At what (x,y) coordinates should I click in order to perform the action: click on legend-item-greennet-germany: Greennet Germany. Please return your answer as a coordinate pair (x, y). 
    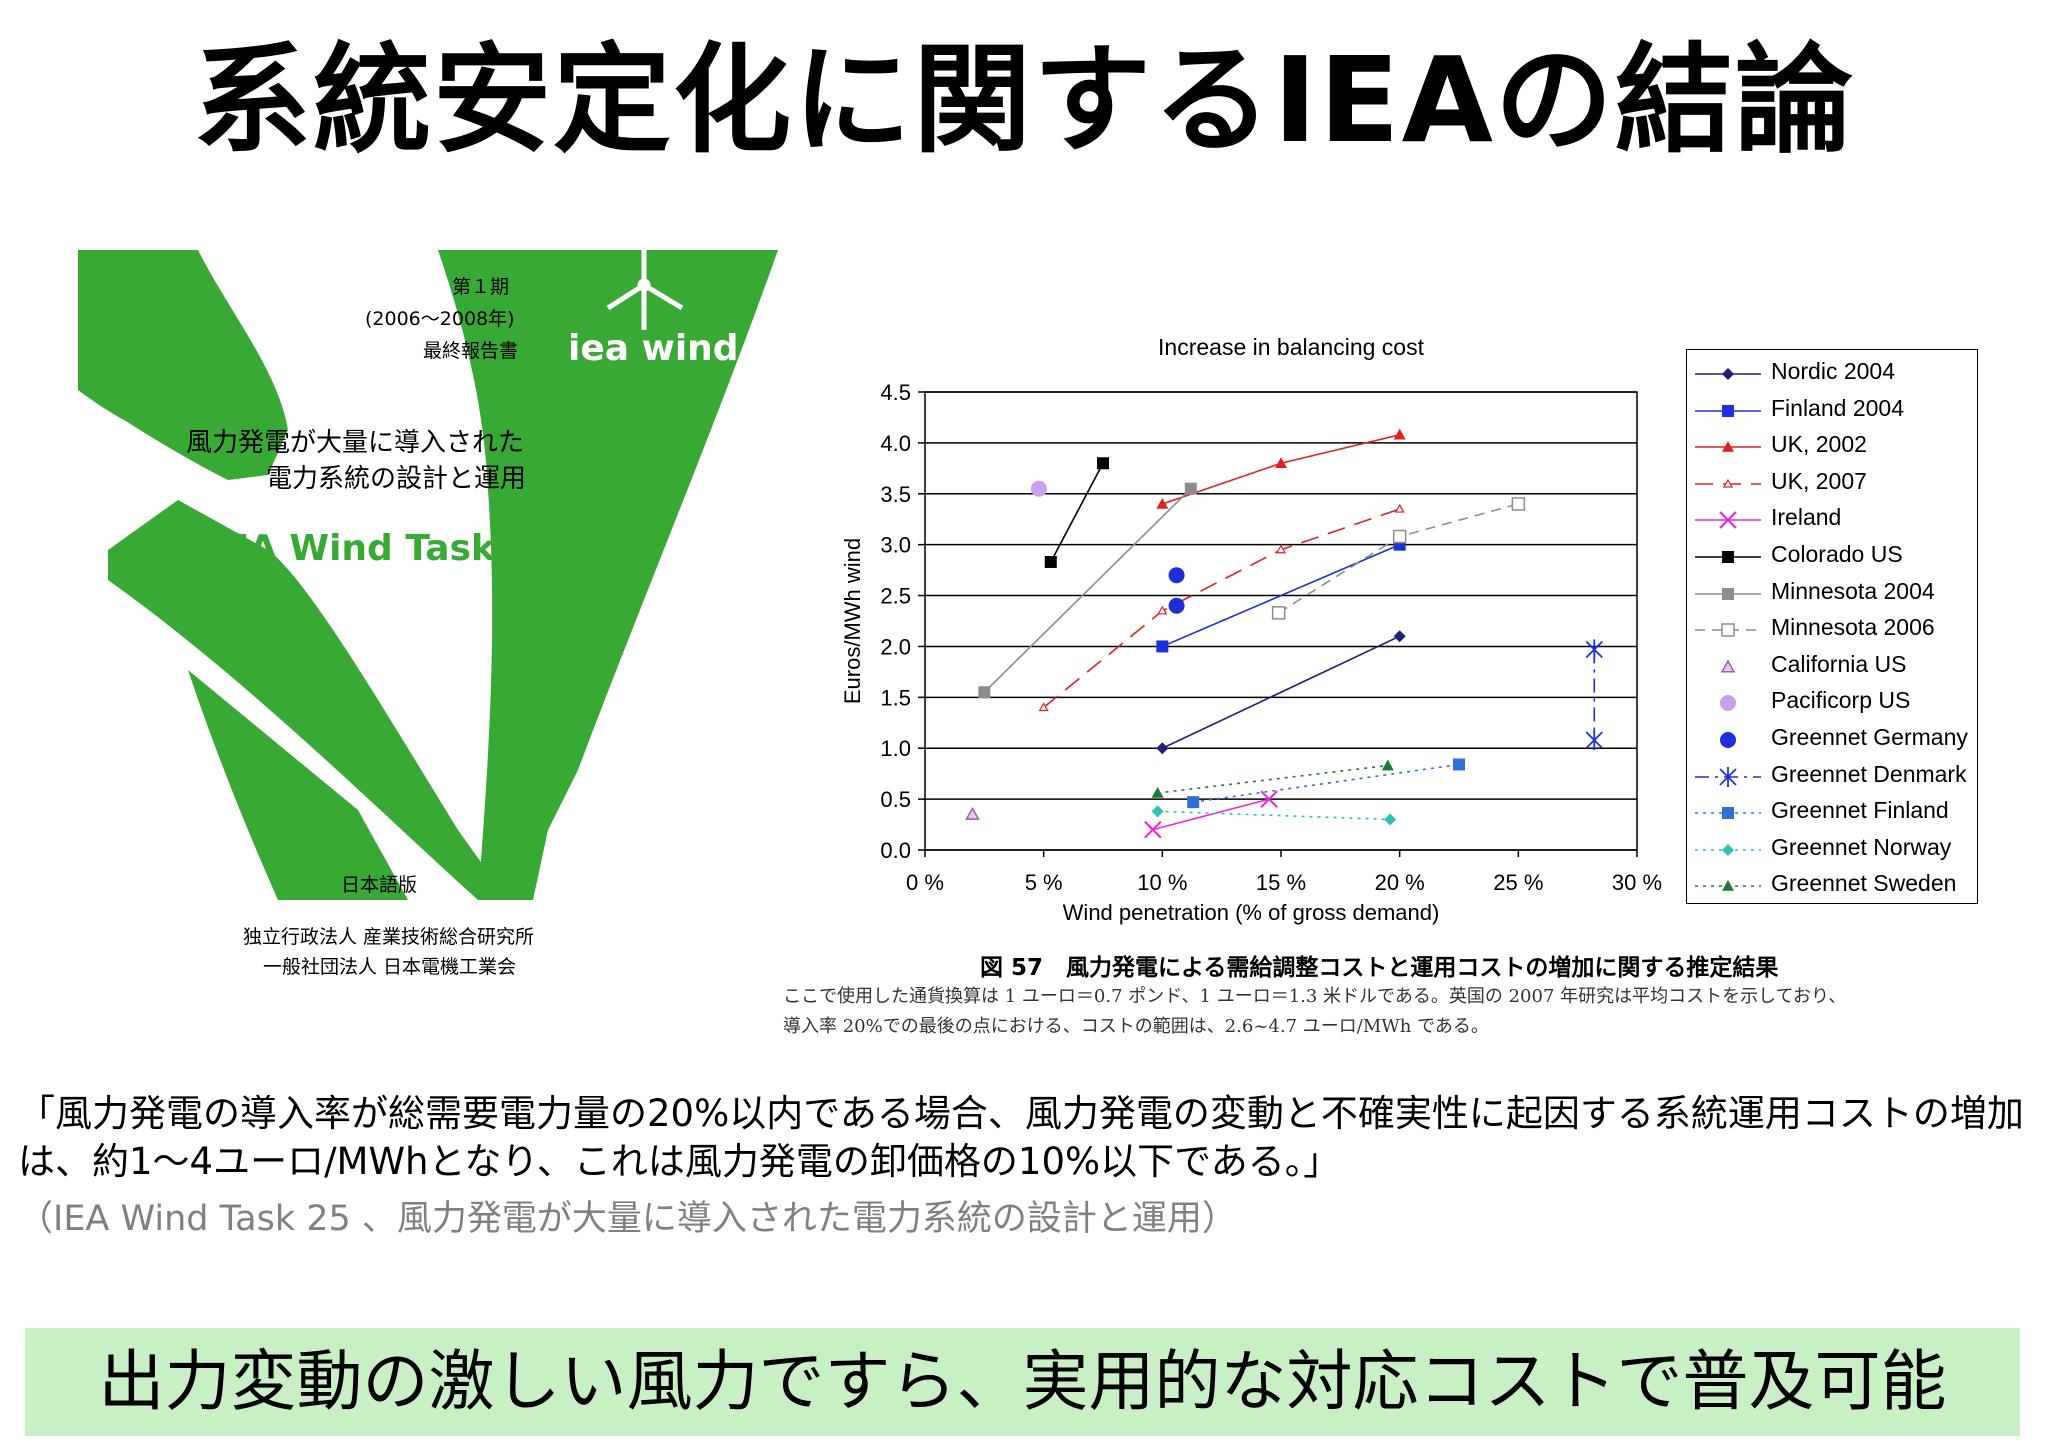
    Looking at the image, I should click on (1832, 740).